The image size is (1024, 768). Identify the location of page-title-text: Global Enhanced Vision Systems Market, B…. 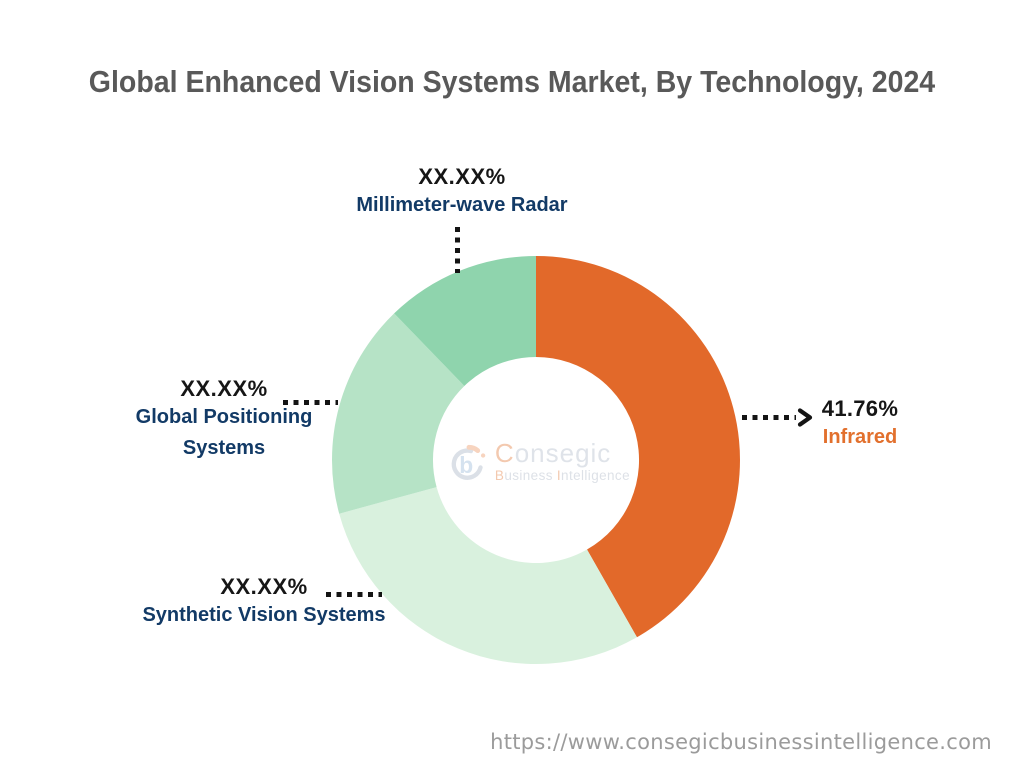
(512, 81).